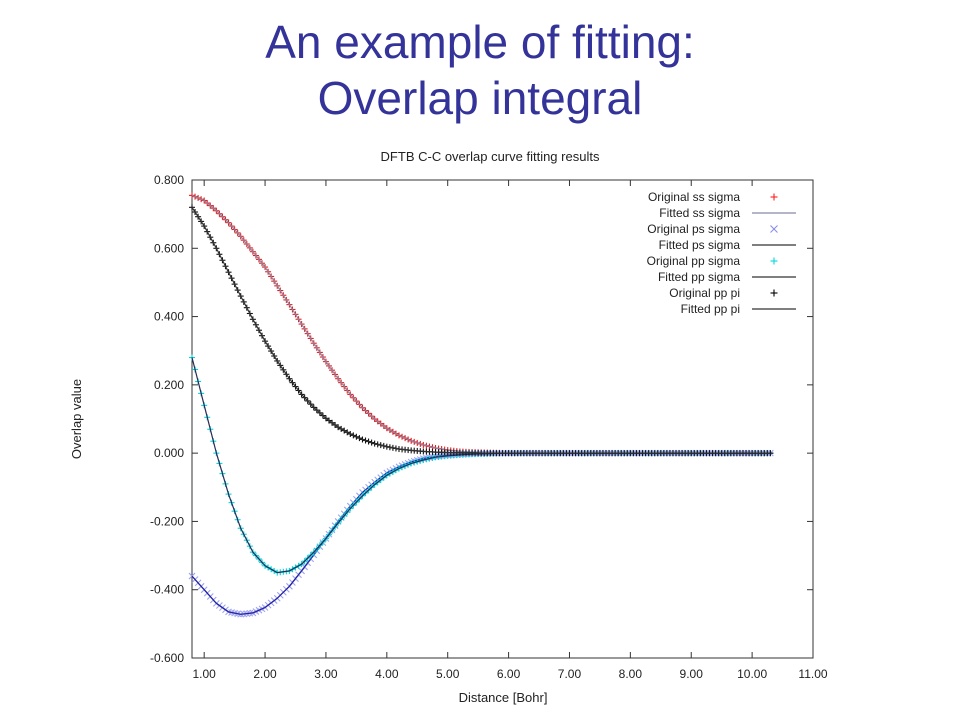 This screenshot has width=960, height=720. Describe the element at coordinates (631, 674) in the screenshot. I see `x-tick-label: 8.00` at that location.